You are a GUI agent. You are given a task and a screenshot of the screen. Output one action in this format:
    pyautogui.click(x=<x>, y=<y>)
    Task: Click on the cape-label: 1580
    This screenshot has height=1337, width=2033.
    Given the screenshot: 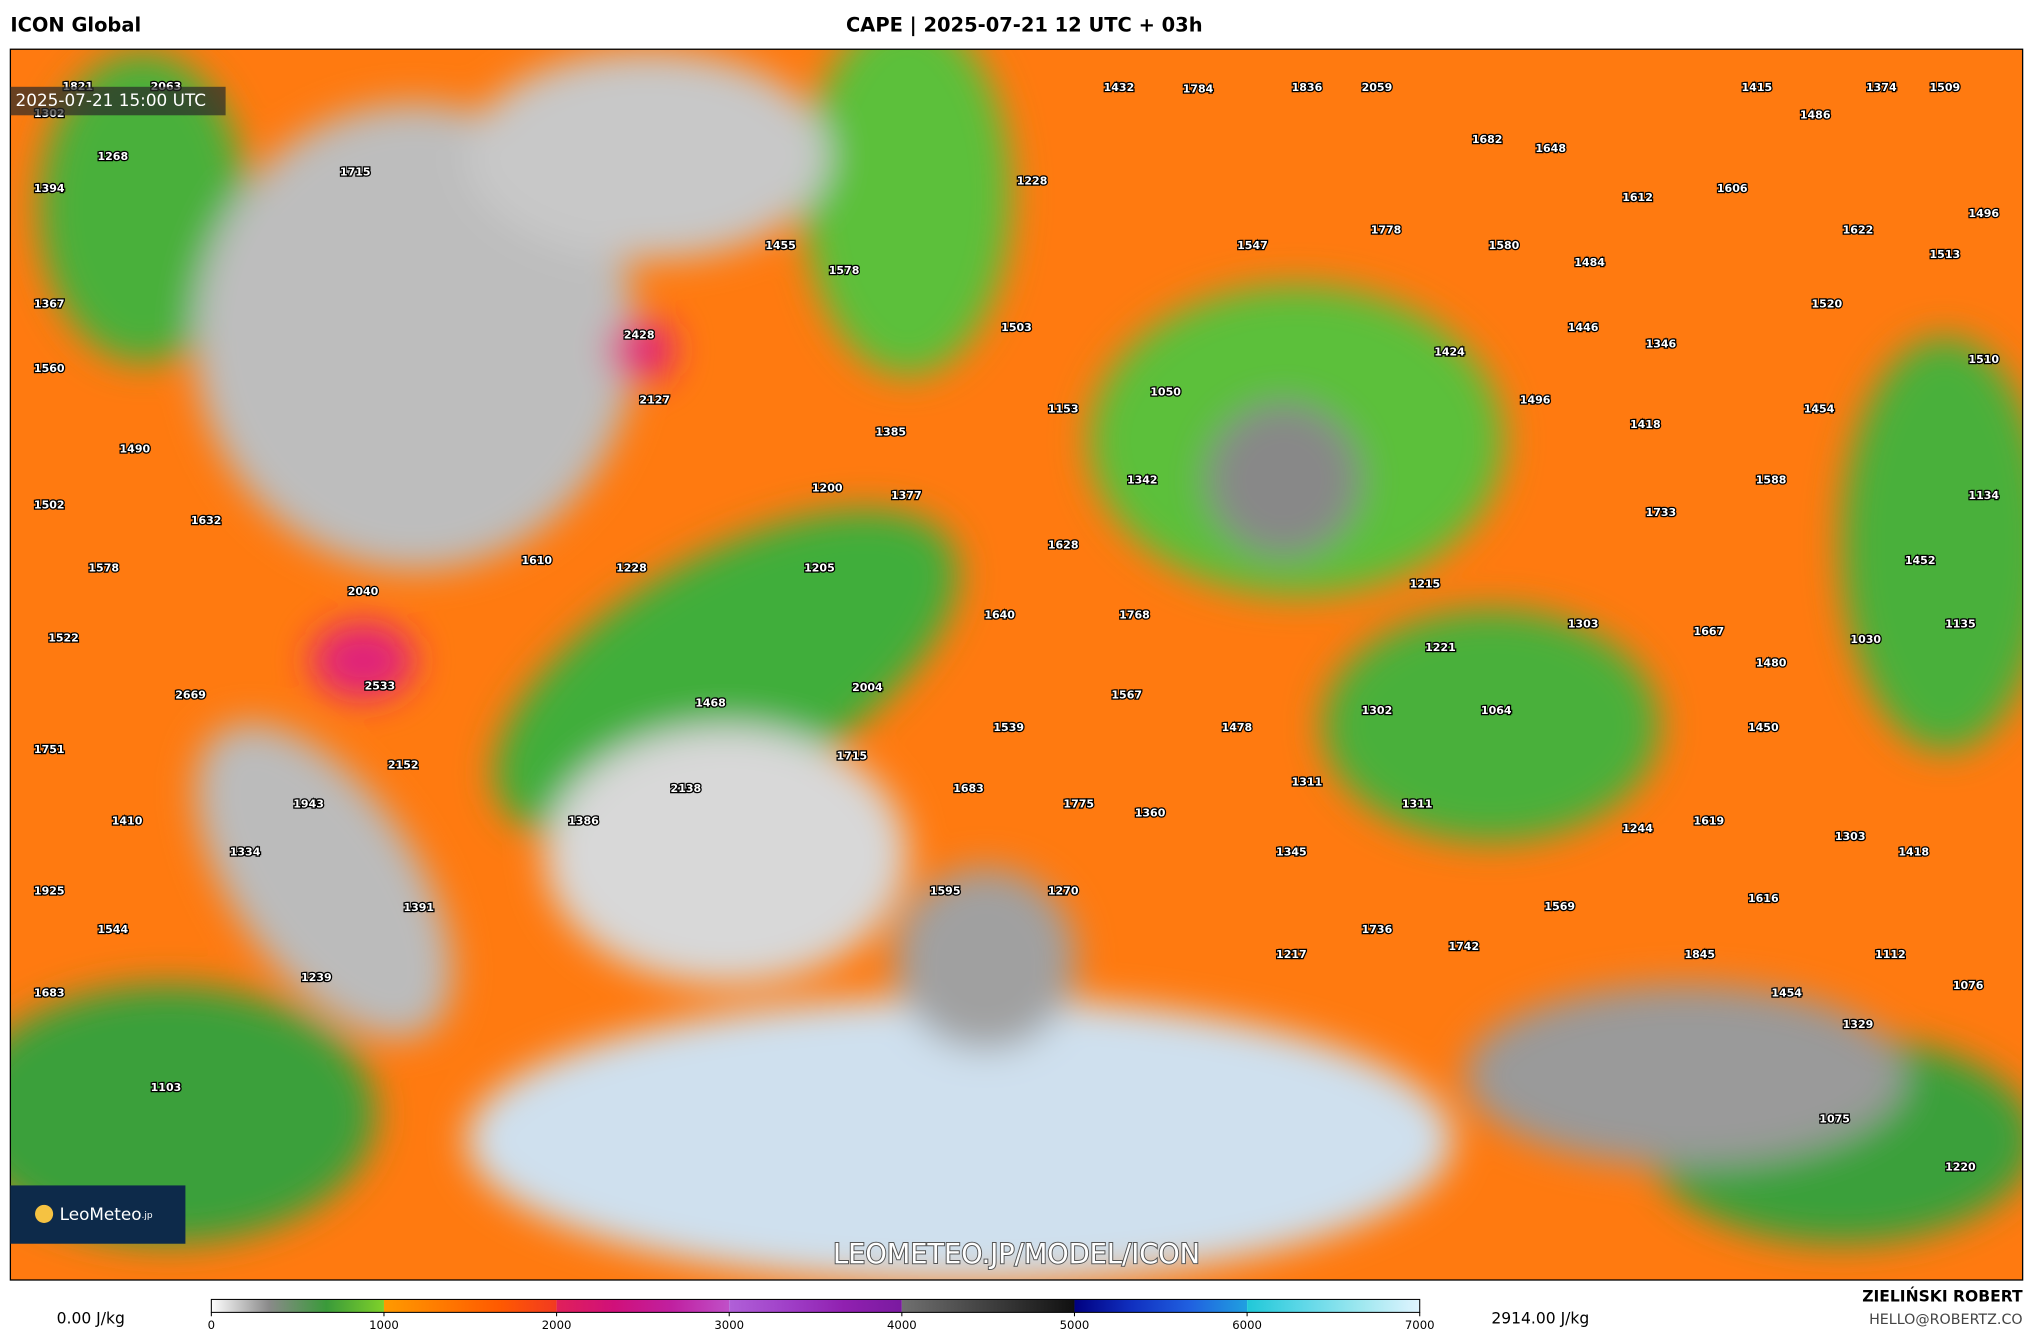 What is the action you would take?
    pyautogui.click(x=1504, y=245)
    